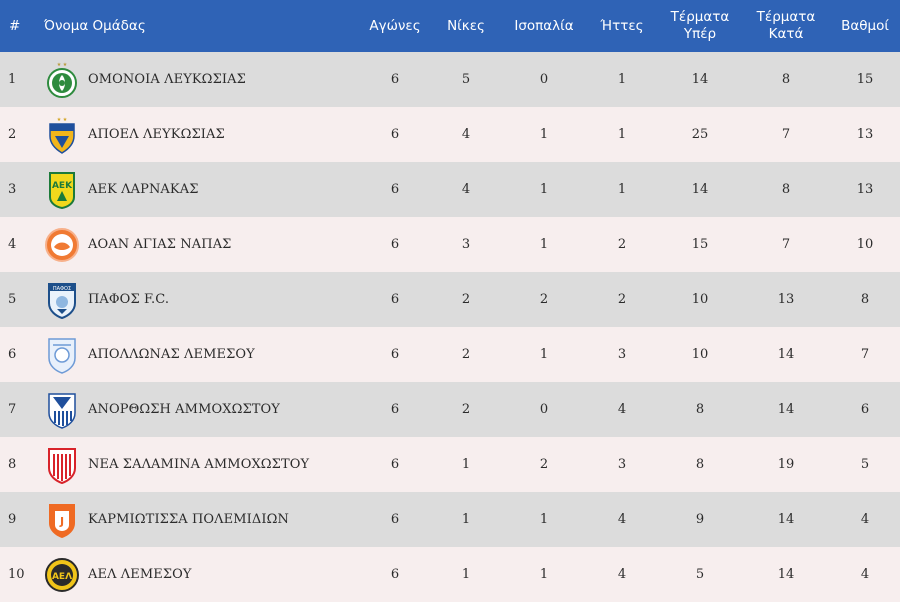 The height and width of the screenshot is (602, 900). What do you see at coordinates (129, 299) in the screenshot?
I see `team-name: ΠΑΦΟΣ F.C.` at bounding box center [129, 299].